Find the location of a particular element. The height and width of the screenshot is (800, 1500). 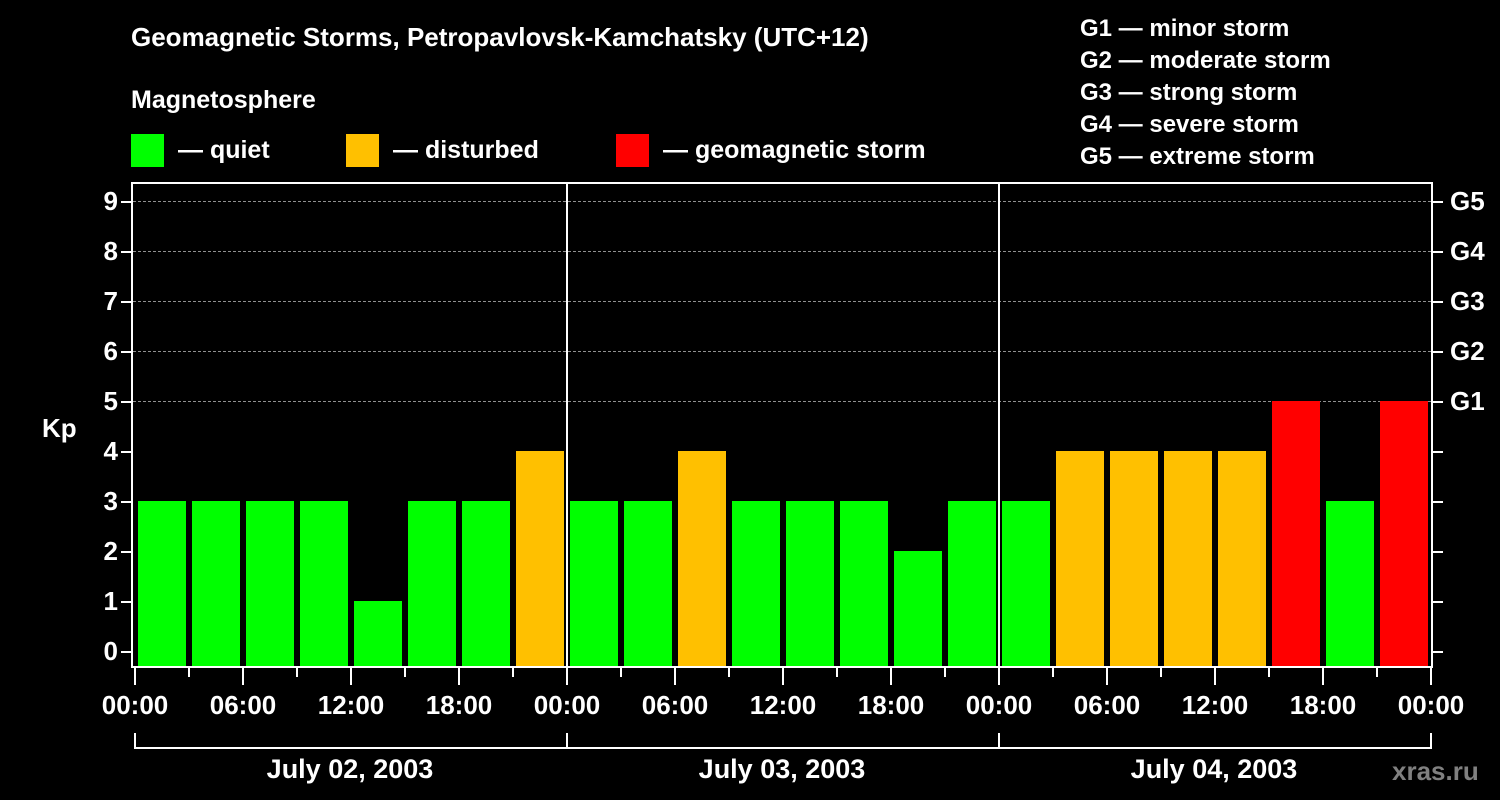

legend-disturbed: — disturbed is located at coordinates (442, 150).